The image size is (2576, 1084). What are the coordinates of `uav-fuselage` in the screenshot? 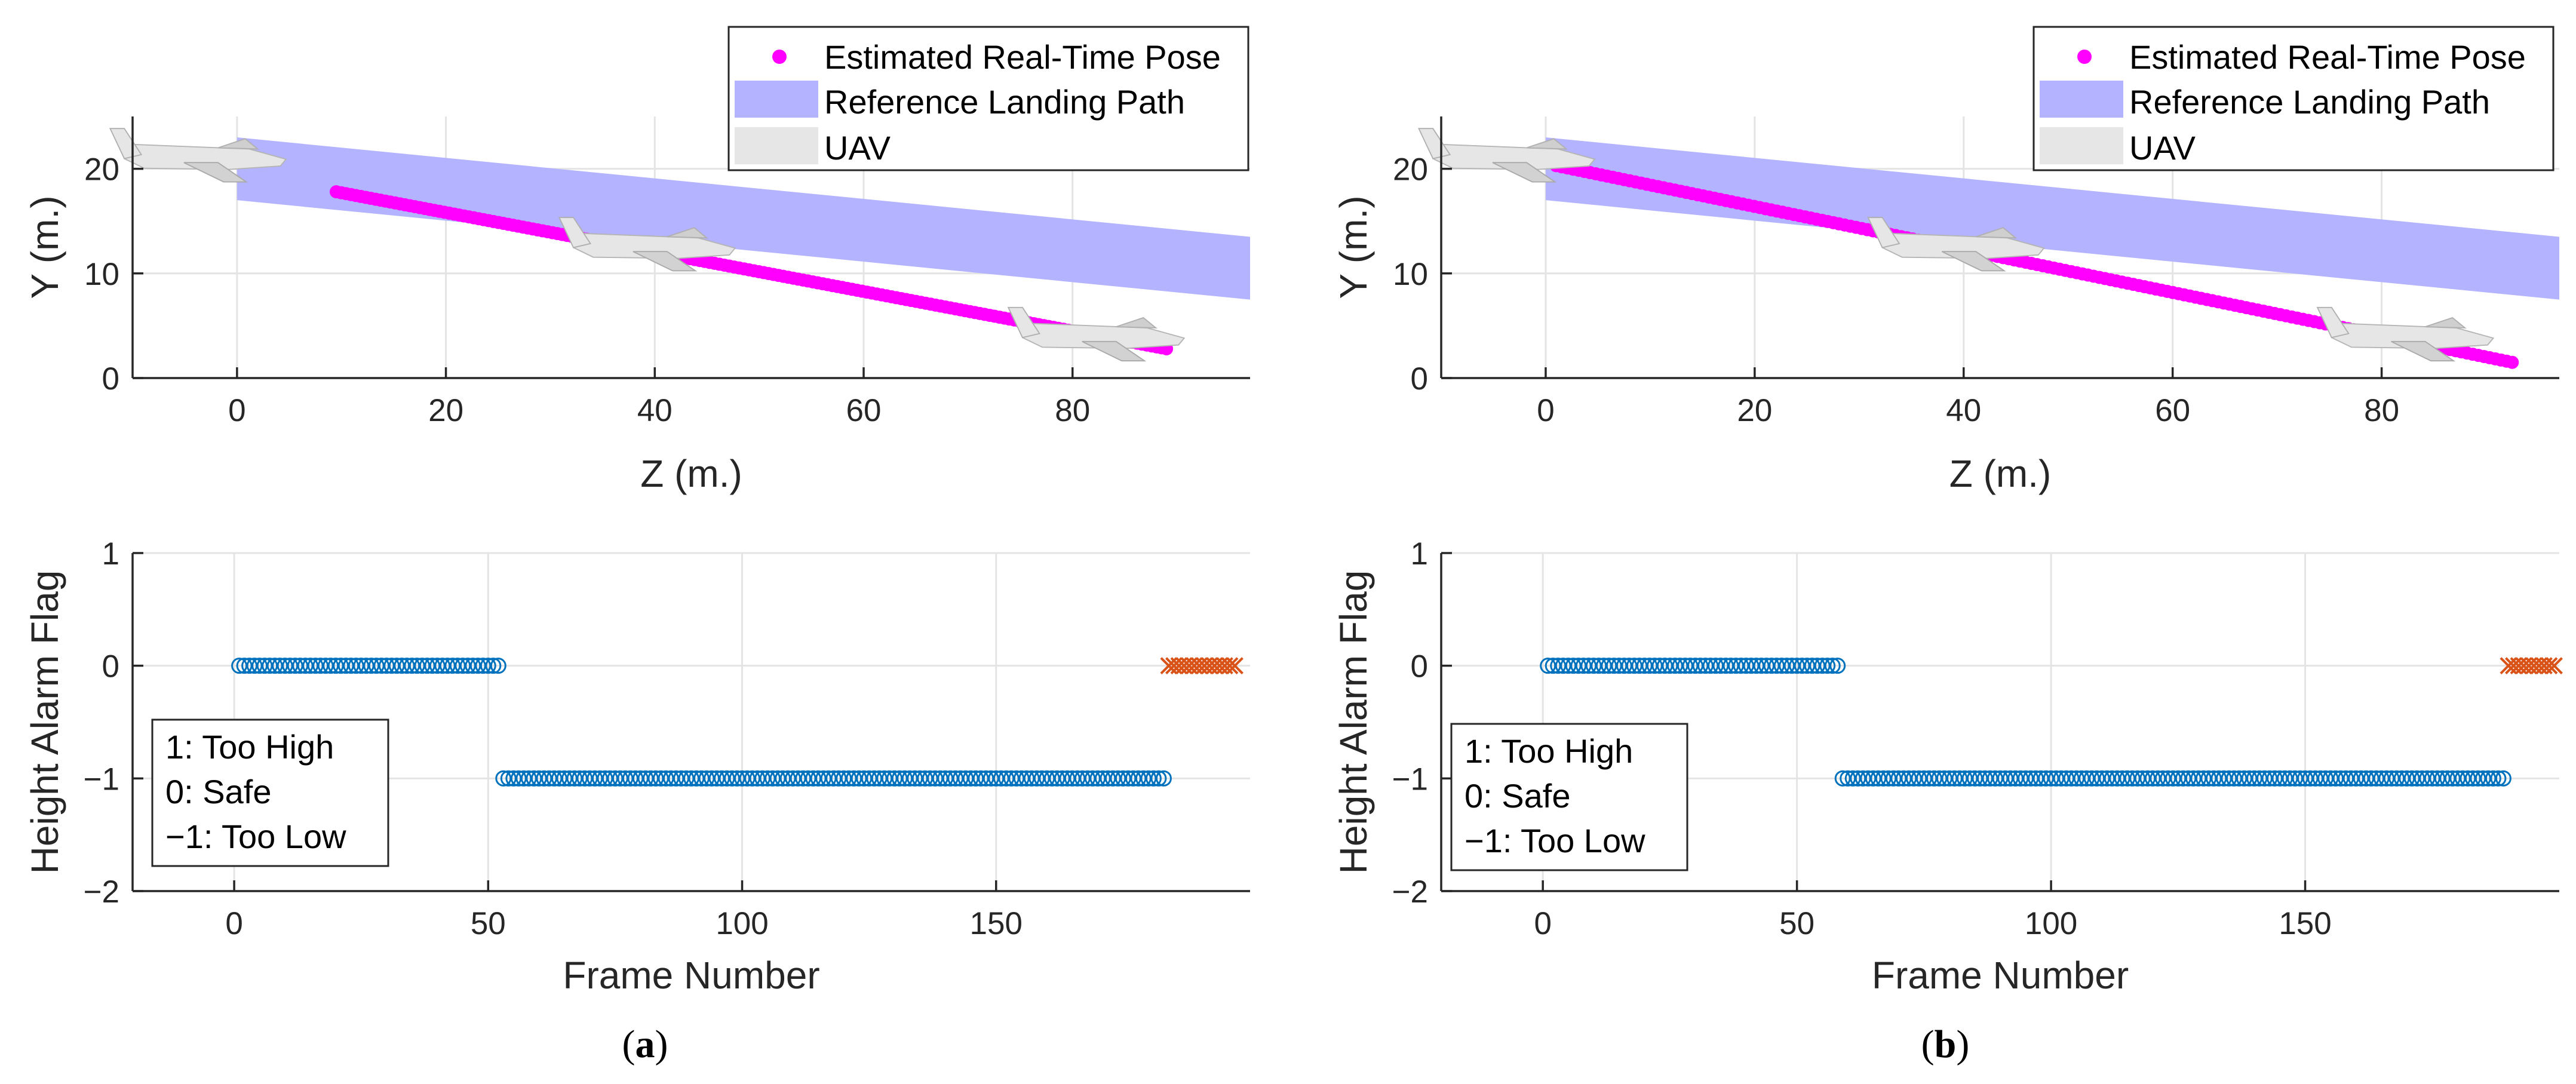 It's located at (1514, 156).